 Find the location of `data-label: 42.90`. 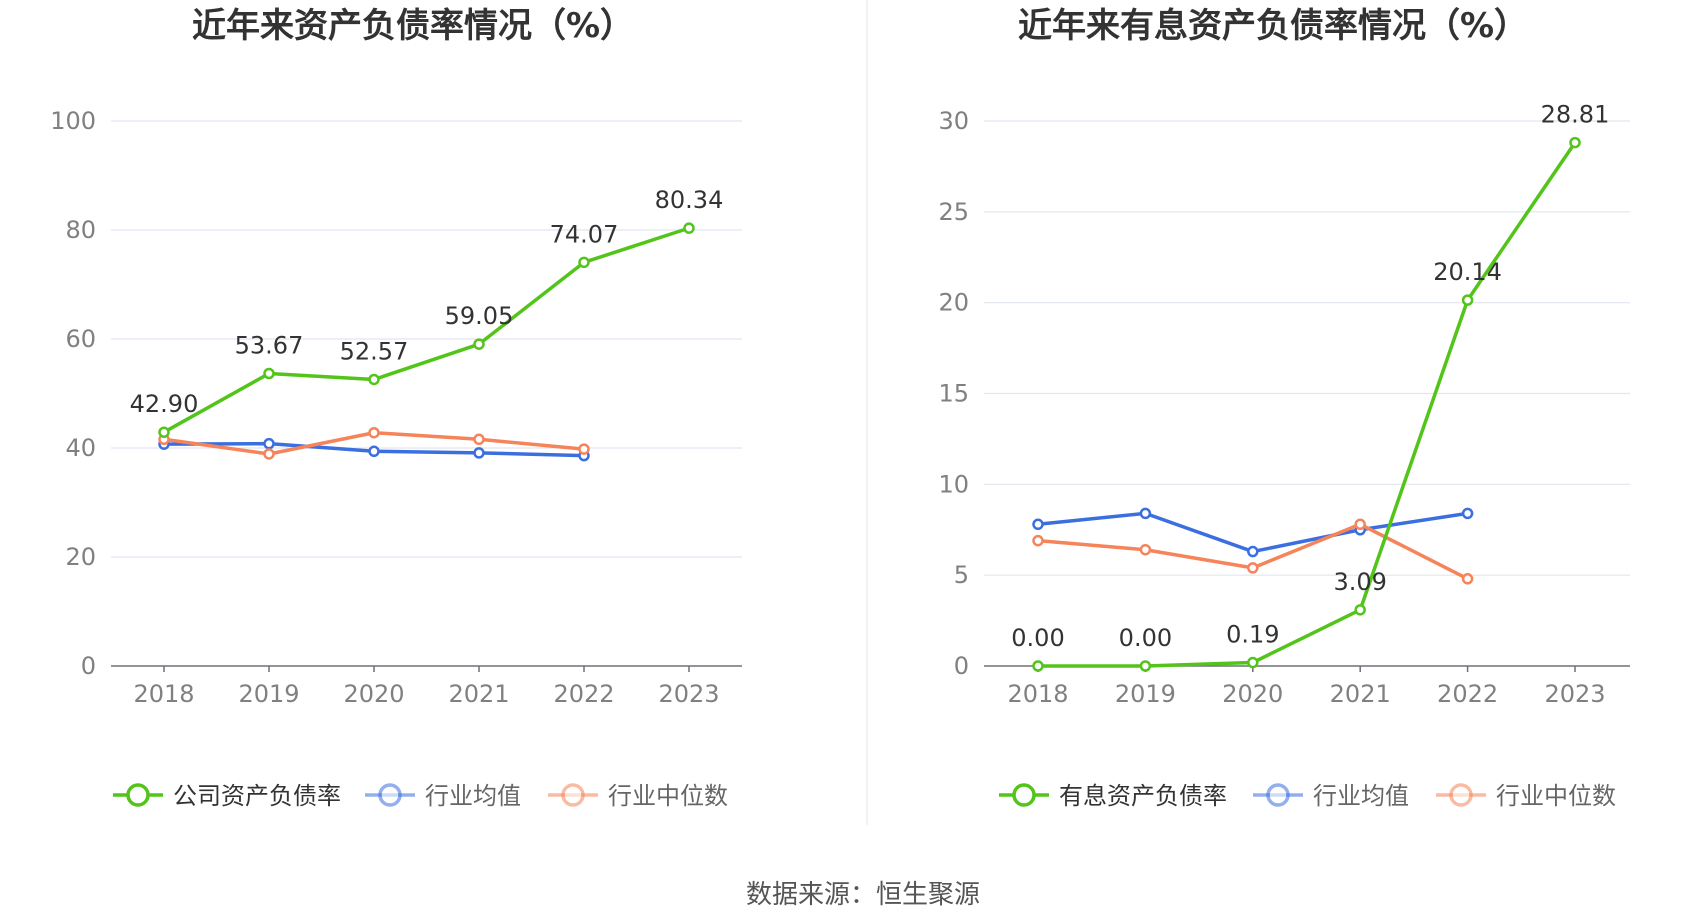

data-label: 42.90 is located at coordinates (164, 404).